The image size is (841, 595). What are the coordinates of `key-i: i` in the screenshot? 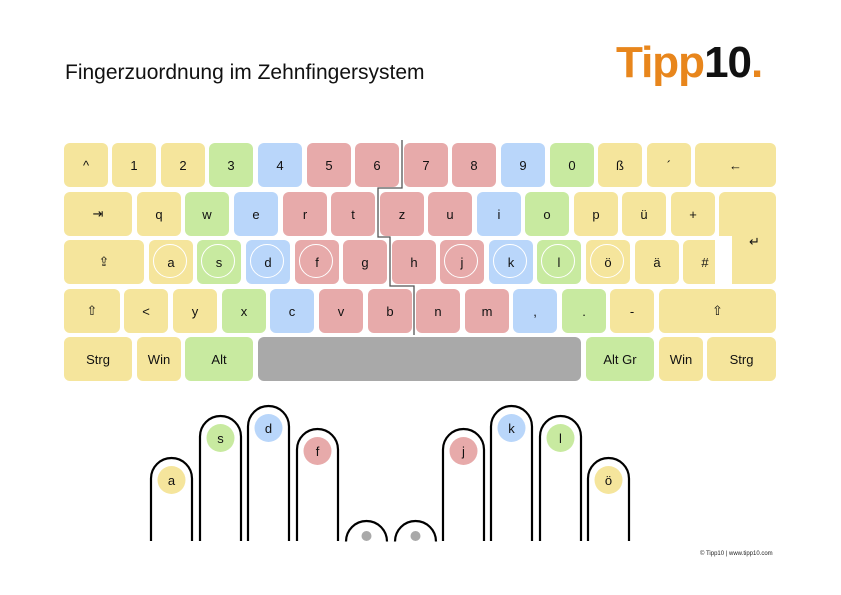 It's located at (499, 214).